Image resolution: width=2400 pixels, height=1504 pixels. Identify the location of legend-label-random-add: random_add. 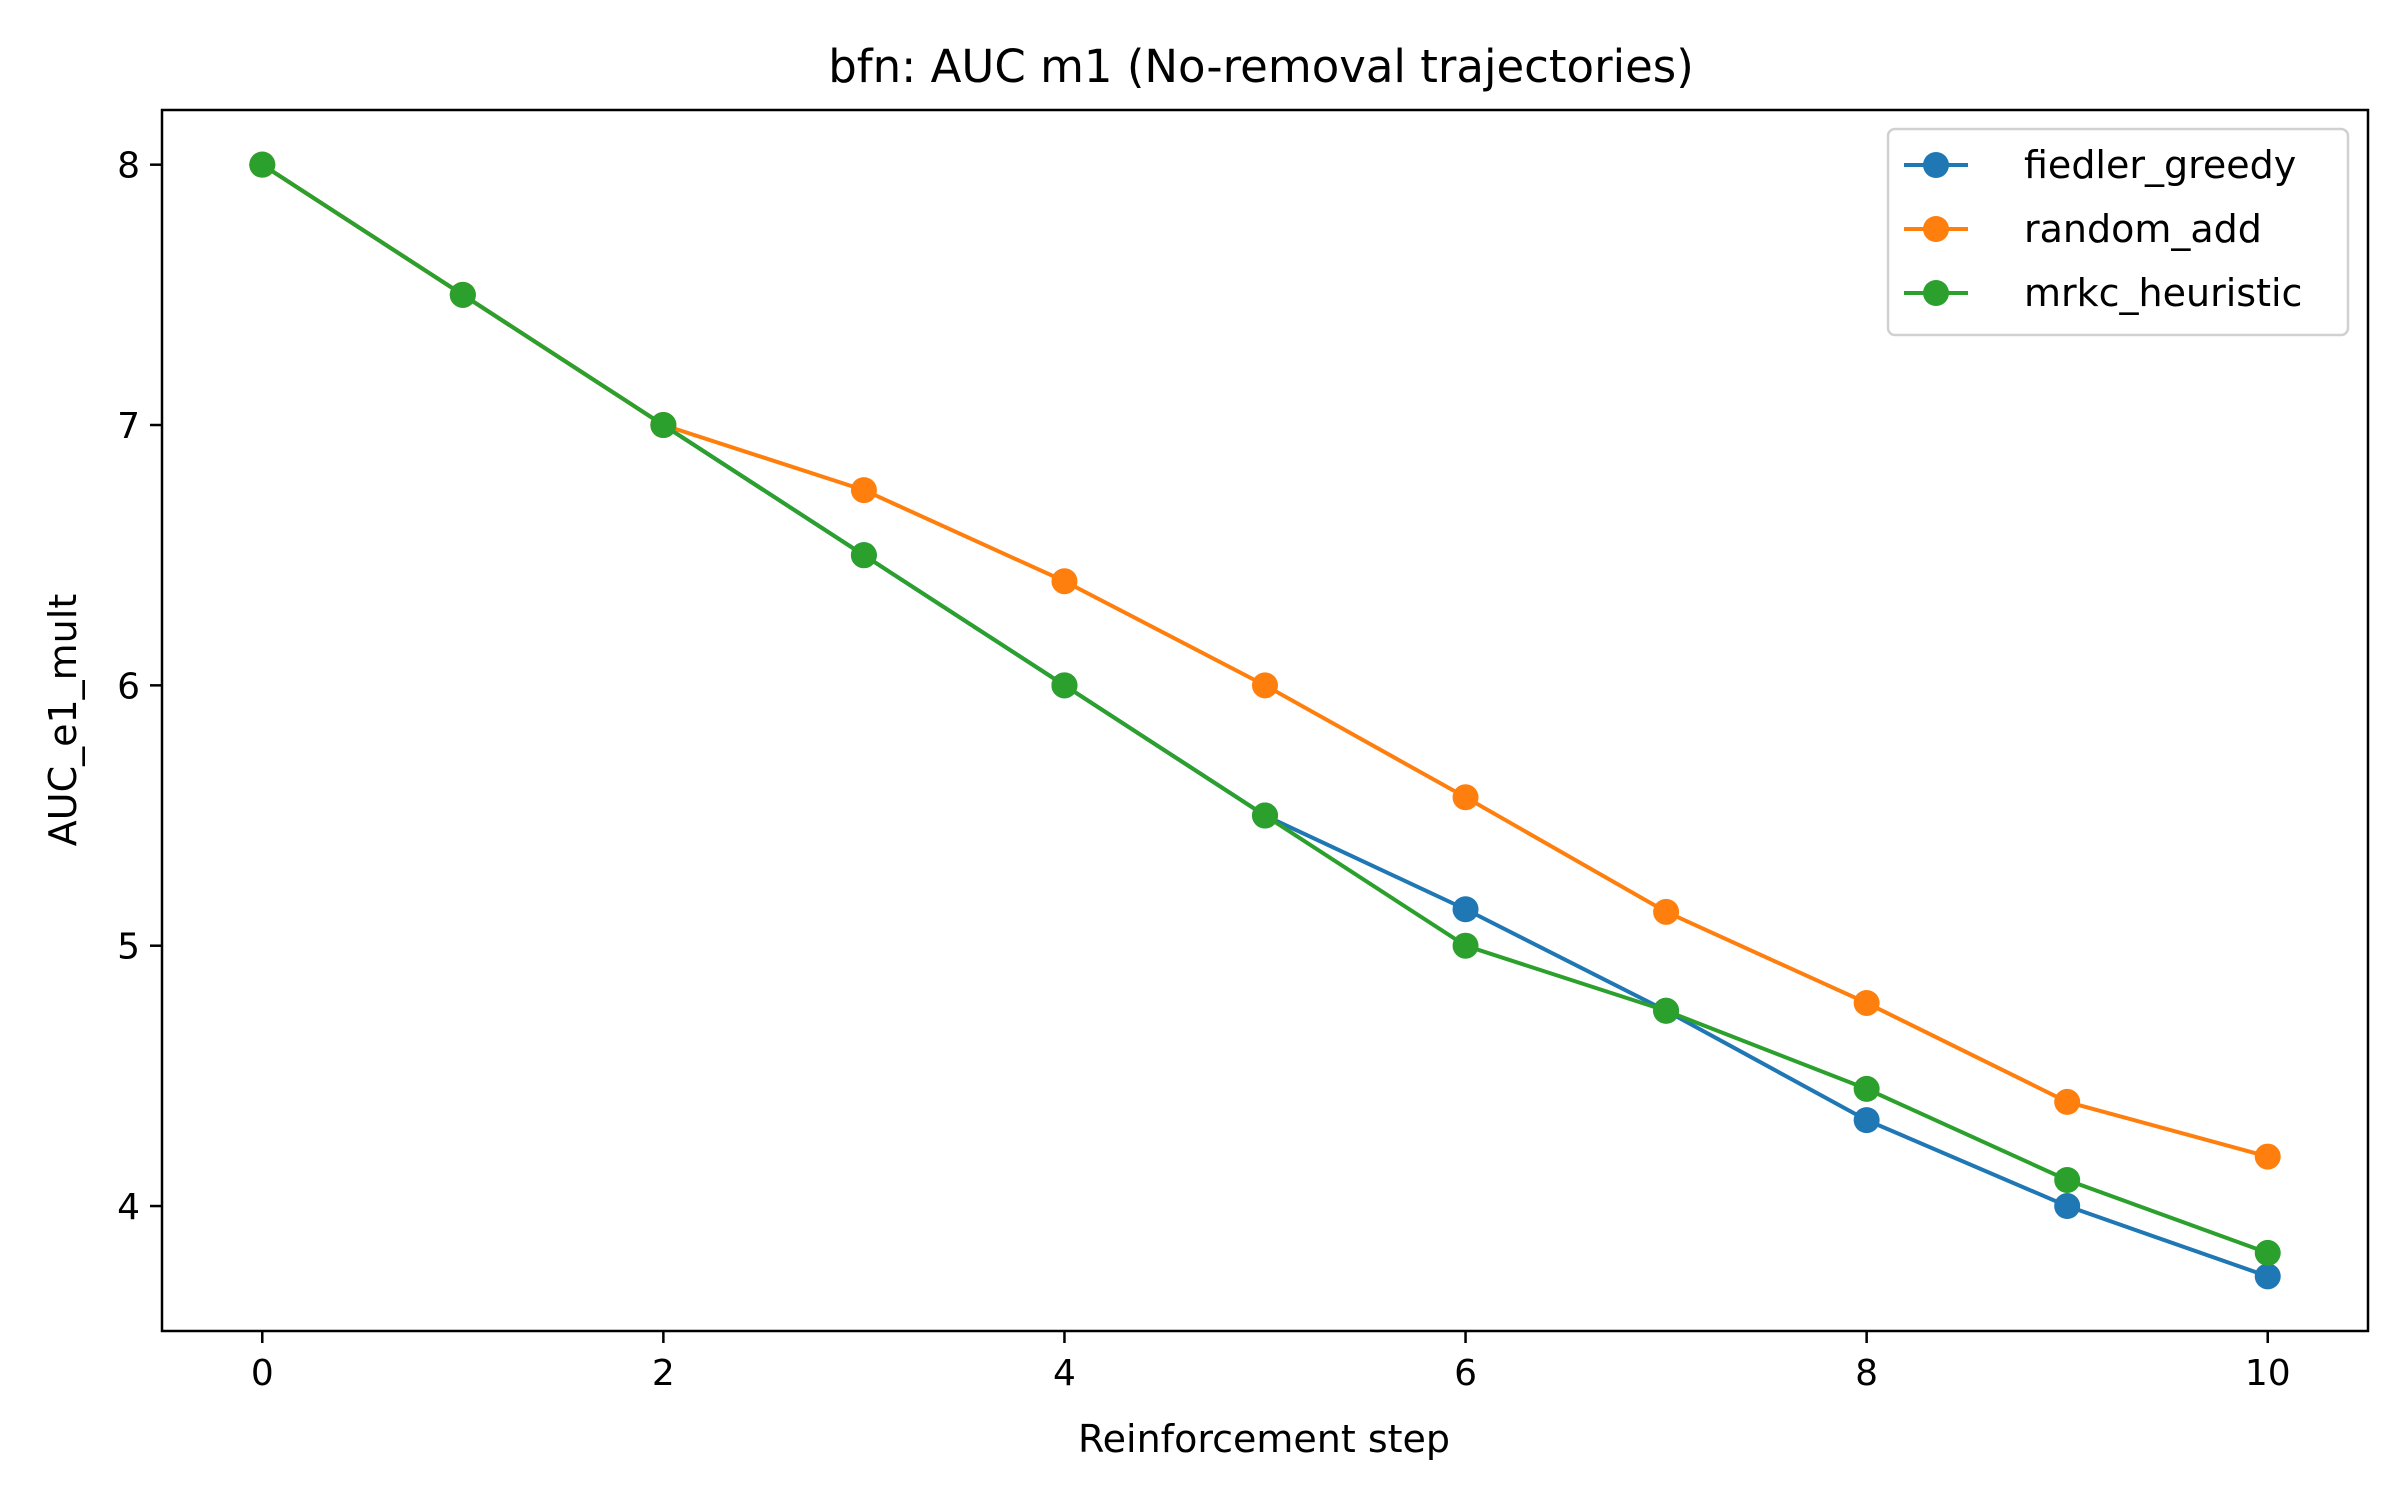
(2143, 229).